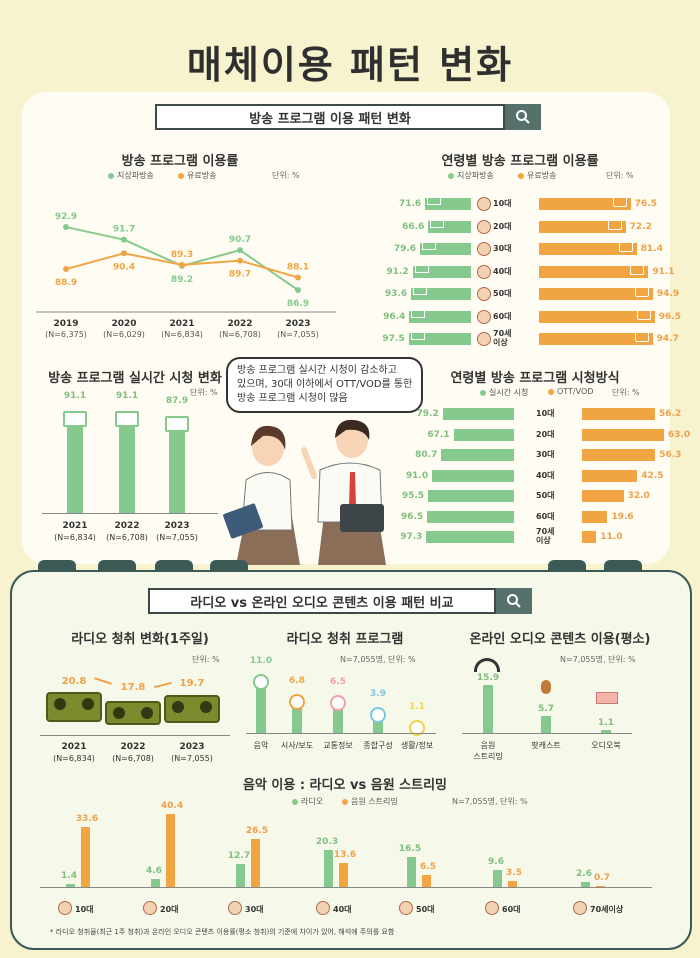 This screenshot has width=700, height=958. I want to click on unit-label: 단위: %, so click(626, 392).